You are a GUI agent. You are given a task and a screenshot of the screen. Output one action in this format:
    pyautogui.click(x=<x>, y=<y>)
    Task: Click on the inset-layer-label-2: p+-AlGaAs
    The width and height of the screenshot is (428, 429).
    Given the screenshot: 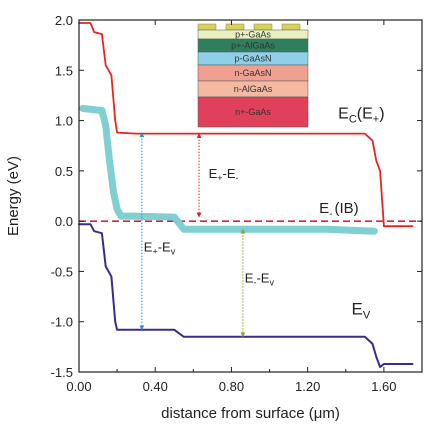 What is the action you would take?
    pyautogui.click(x=253, y=46)
    